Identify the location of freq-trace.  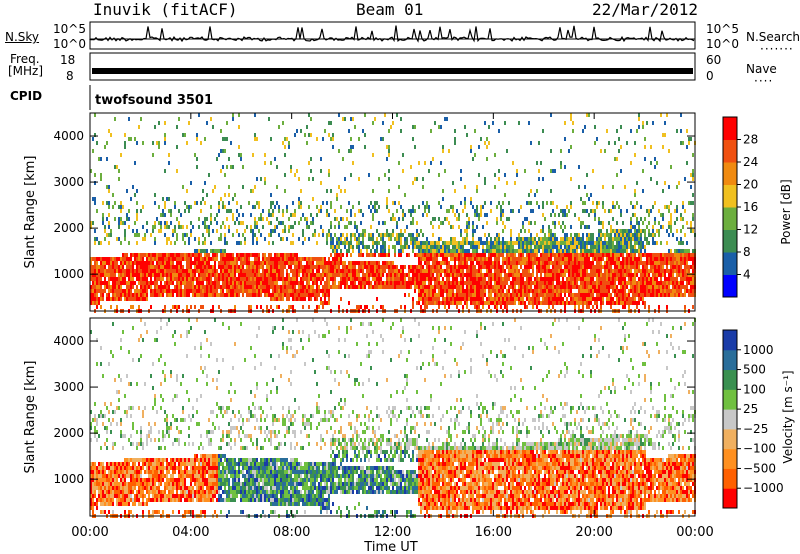
(392, 71).